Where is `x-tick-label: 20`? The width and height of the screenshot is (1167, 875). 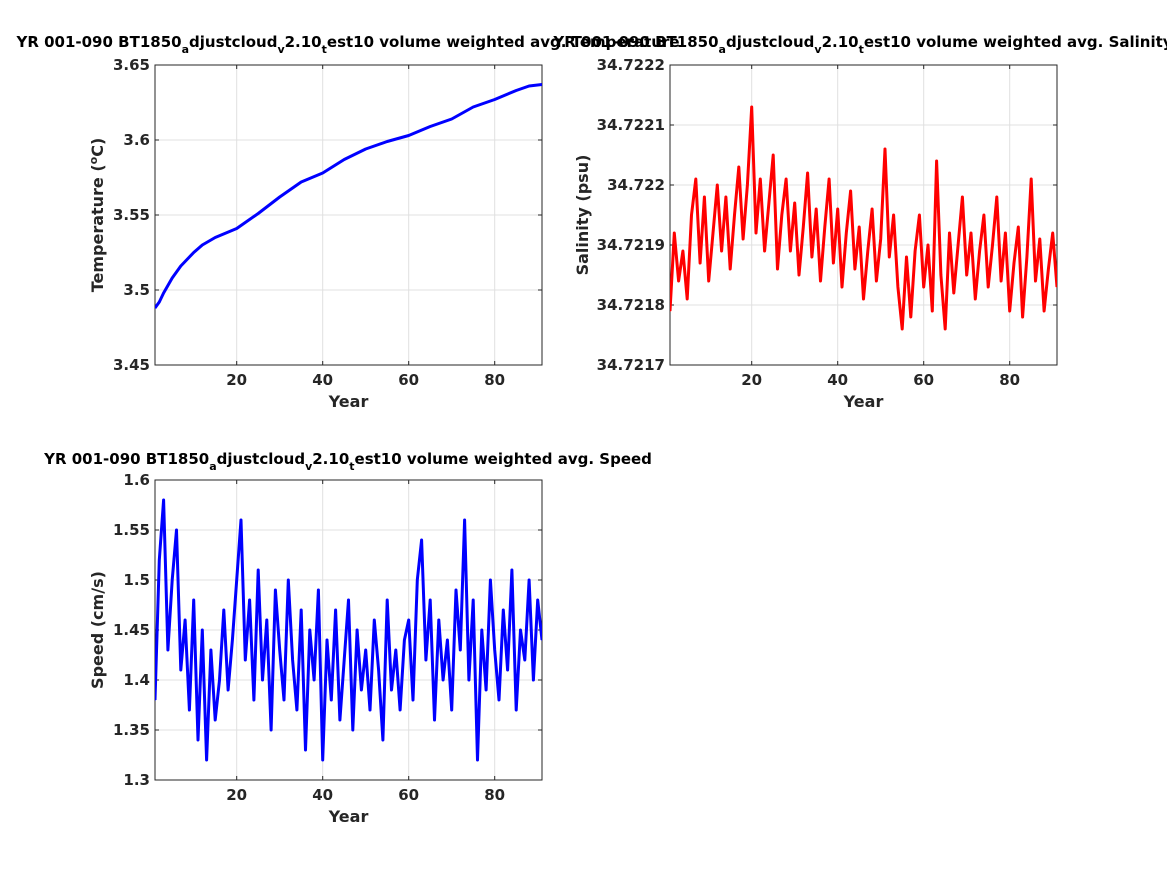
x-tick-label: 20 is located at coordinates (236, 380).